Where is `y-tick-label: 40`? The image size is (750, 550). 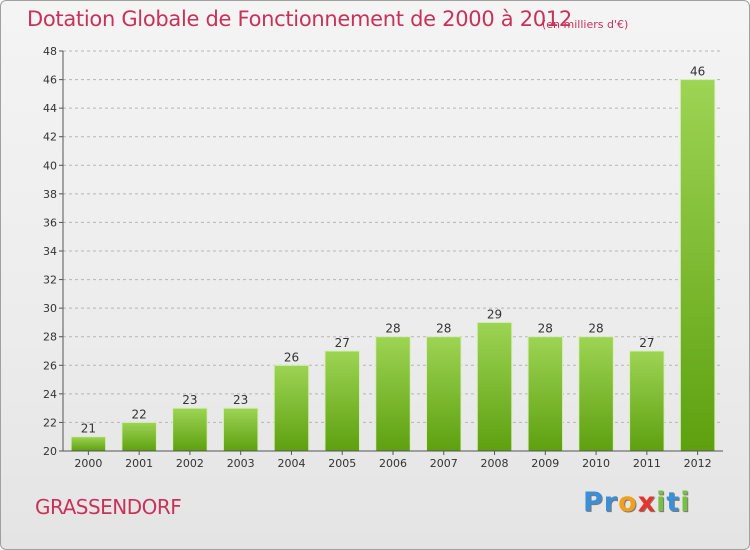 y-tick-label: 40 is located at coordinates (50, 165).